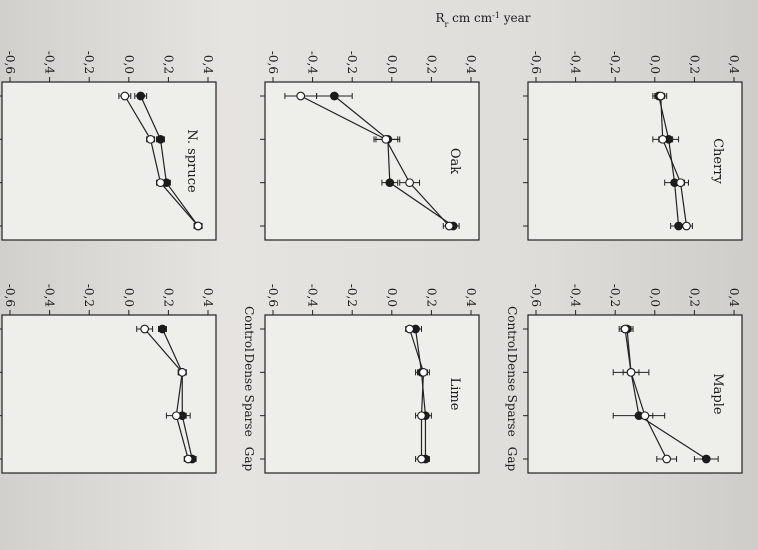  What do you see at coordinates (454, 394) in the screenshot?
I see `panel-title: Lime` at bounding box center [454, 394].